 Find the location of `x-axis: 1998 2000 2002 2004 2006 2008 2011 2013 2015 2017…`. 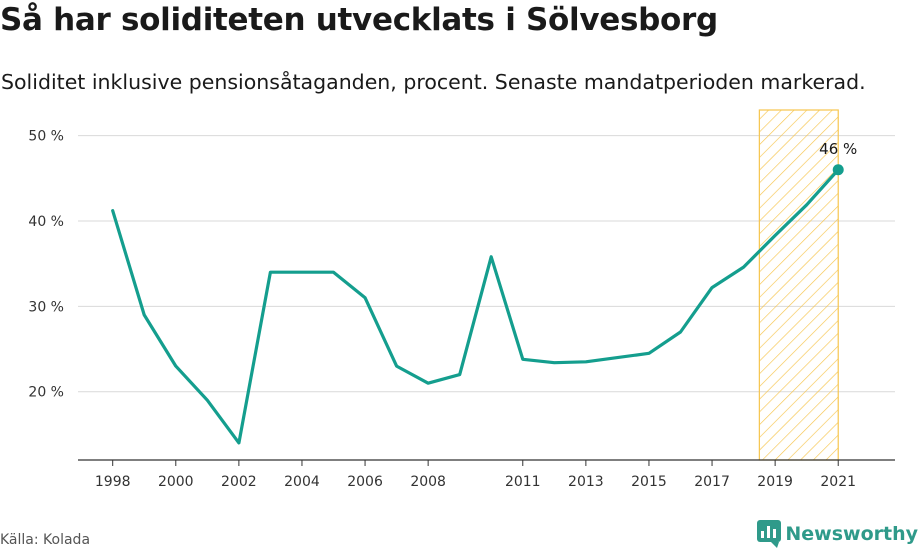

x-axis: 1998 2000 2002 2004 2006 2008 2011 2013 2015 2017… is located at coordinates (486, 474).